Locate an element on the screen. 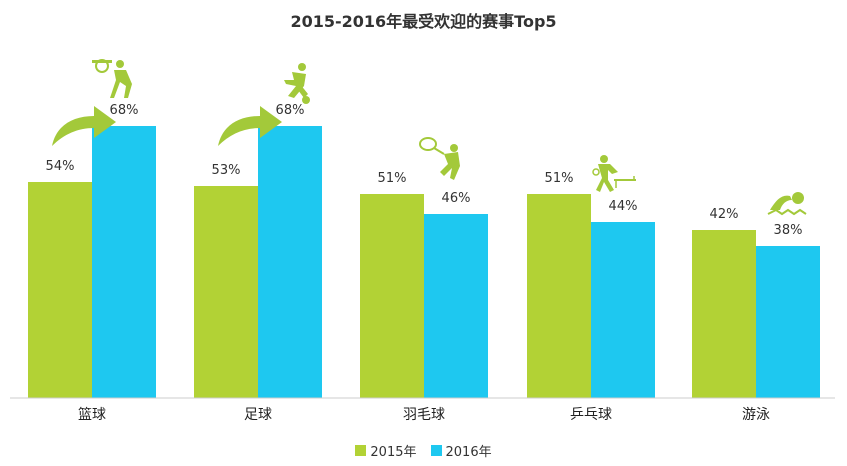  table-tennis-player-icon is located at coordinates (614, 173).